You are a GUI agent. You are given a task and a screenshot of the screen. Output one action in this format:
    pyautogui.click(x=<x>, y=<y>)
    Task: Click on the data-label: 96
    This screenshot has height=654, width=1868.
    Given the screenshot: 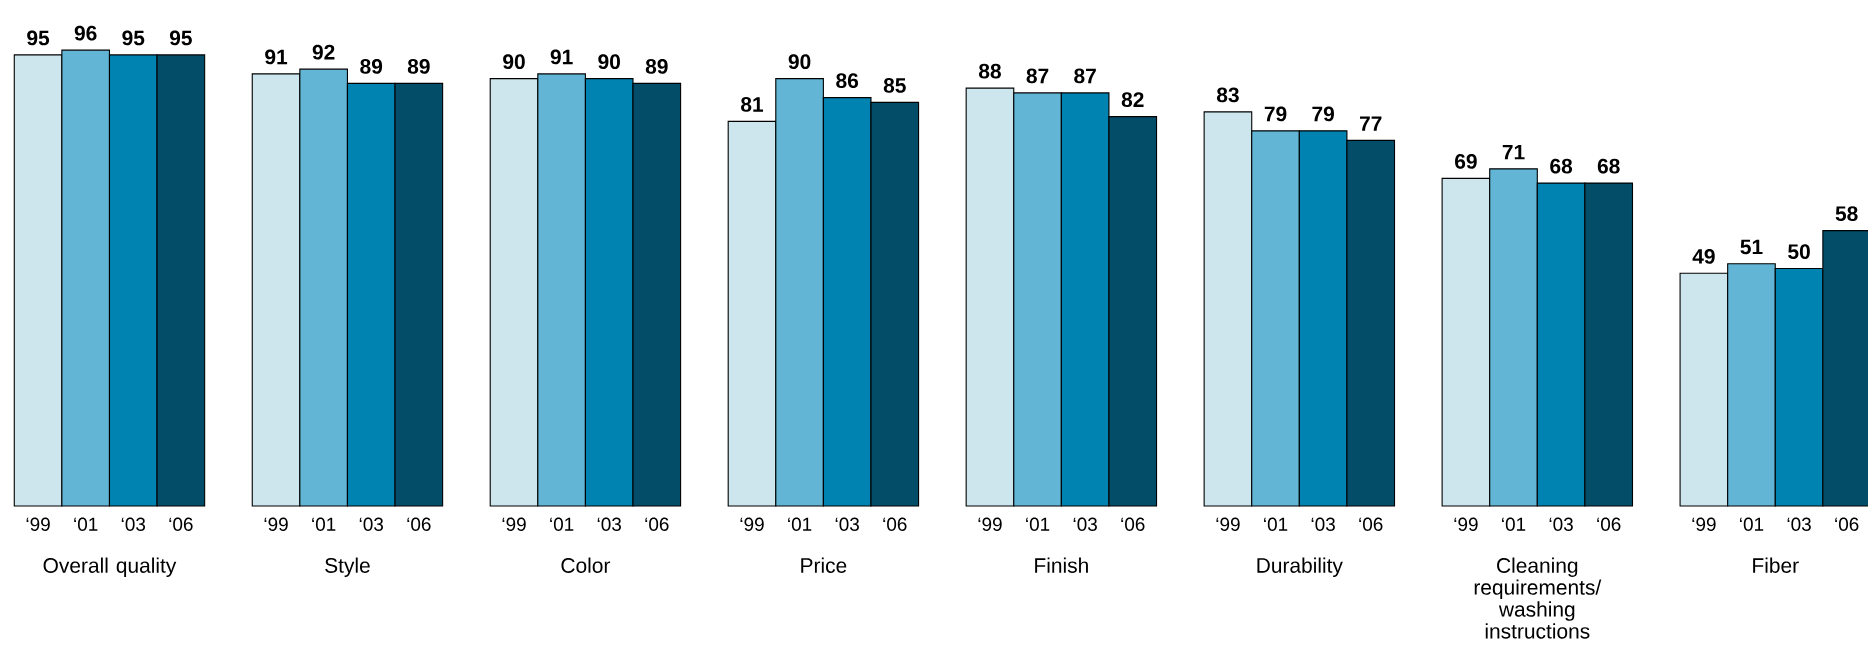 What is the action you would take?
    pyautogui.click(x=85, y=33)
    